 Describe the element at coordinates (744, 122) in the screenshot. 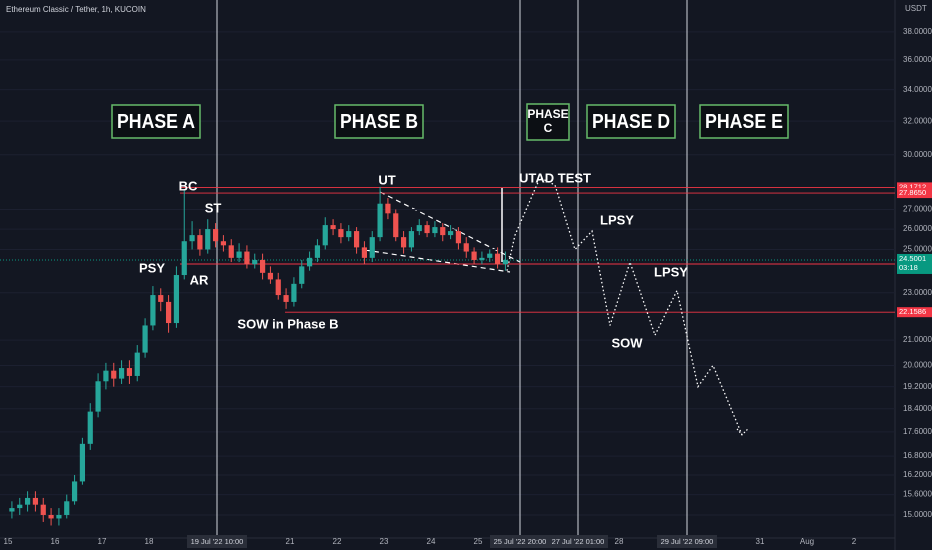

I see `phase-label: PHASE E` at that location.